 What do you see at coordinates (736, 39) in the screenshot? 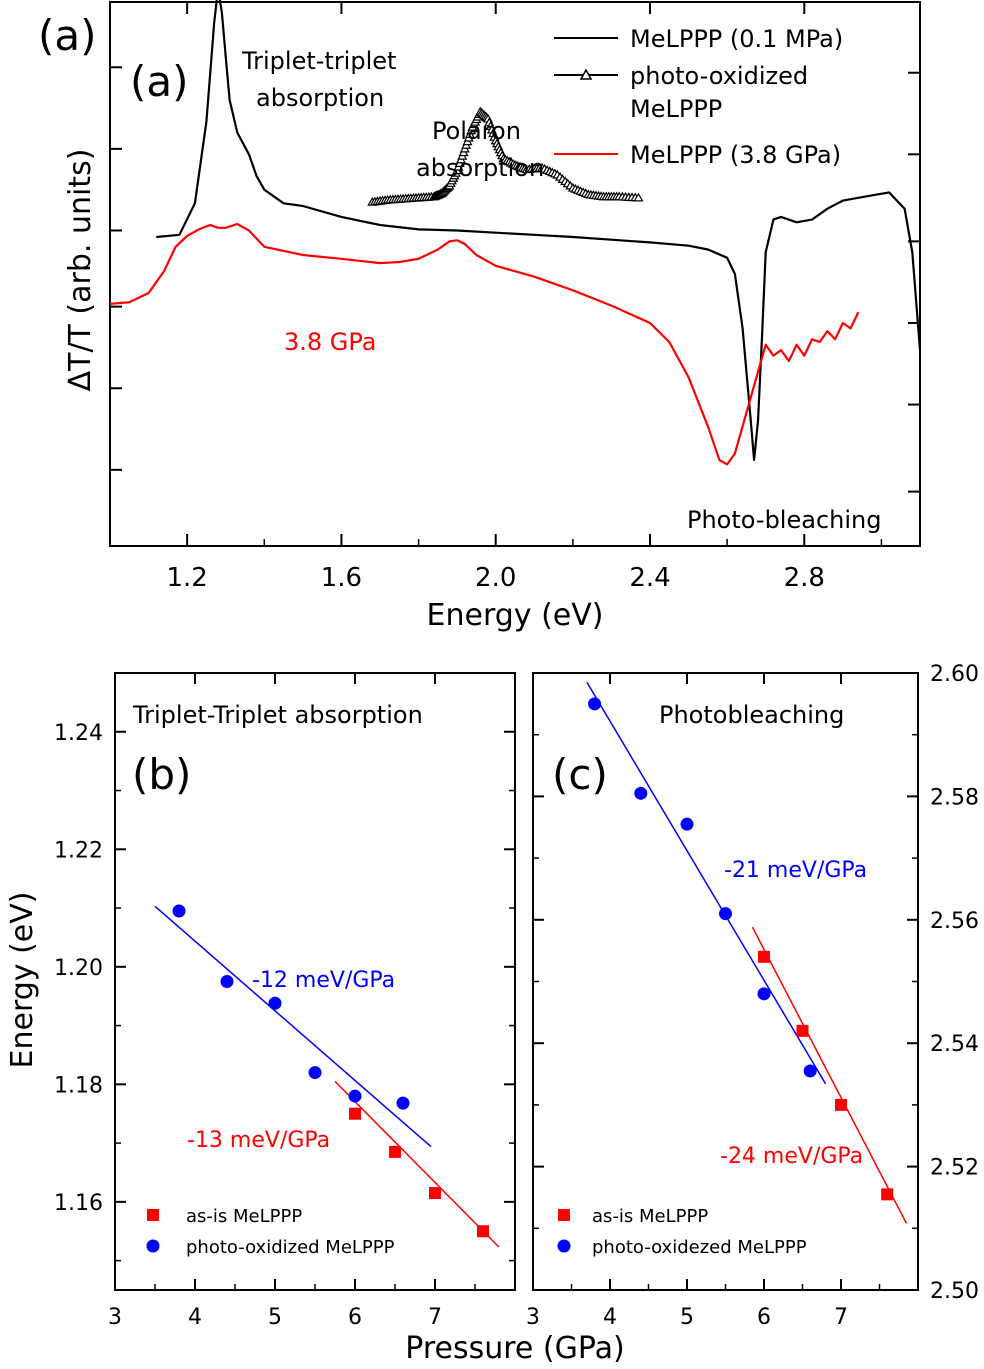
I see `legend-a-label-0: MeLPPP (0.1 MPa)` at bounding box center [736, 39].